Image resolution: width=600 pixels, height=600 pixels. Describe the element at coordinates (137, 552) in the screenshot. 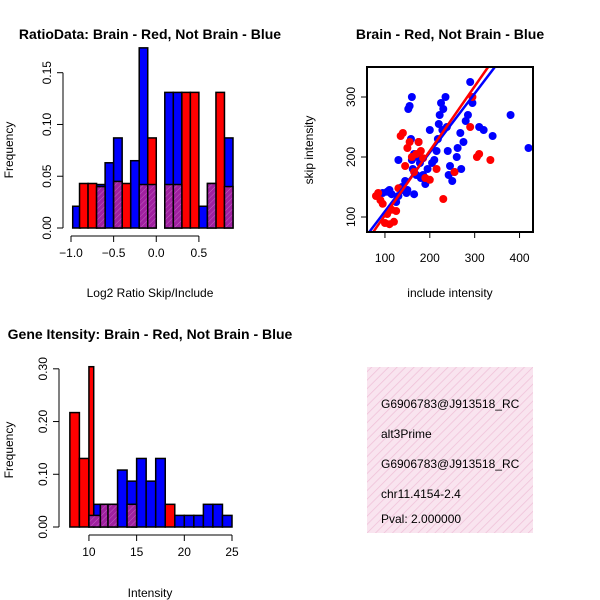

I see `x-tick-label: 15` at that location.